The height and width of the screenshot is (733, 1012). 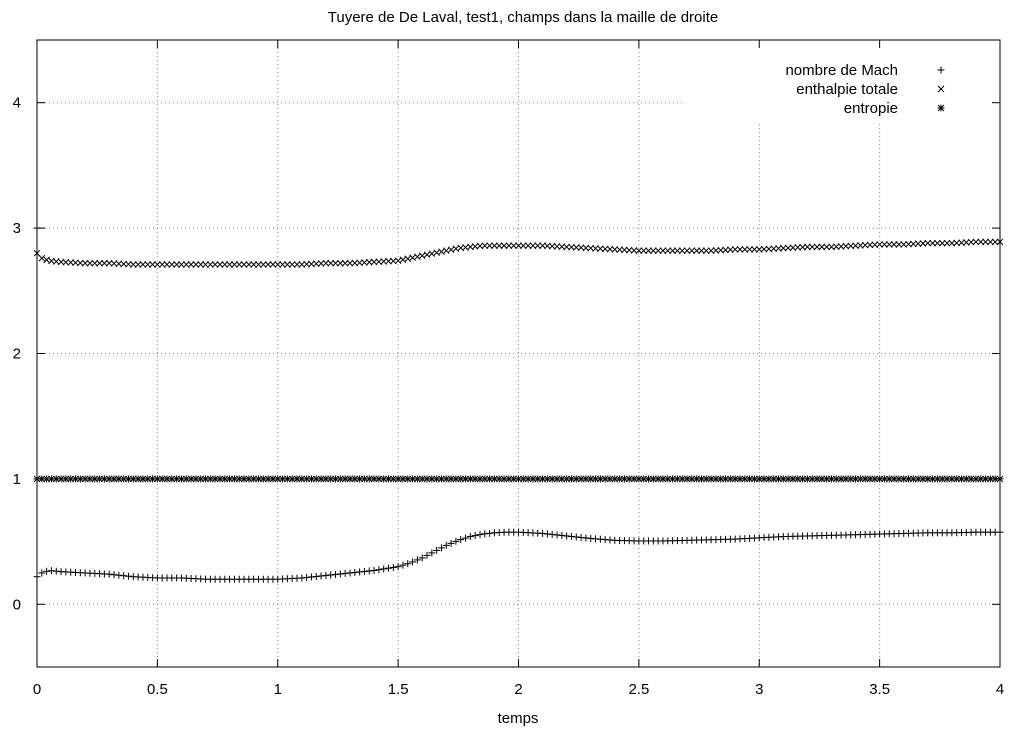 I want to click on y-tick-label: 4, so click(x=17, y=103).